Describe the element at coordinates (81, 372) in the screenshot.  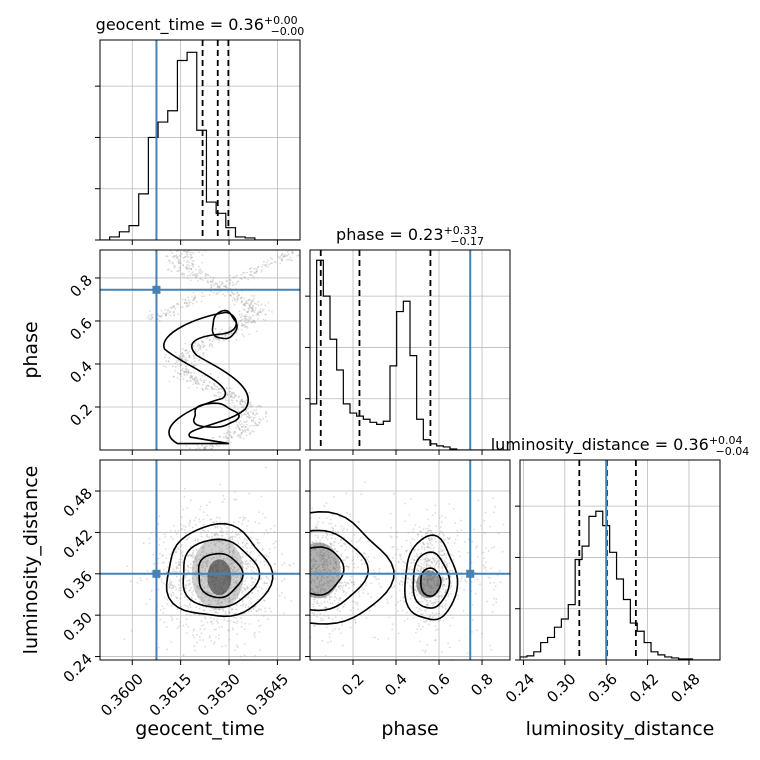
I see `y-tick-label: 0.4` at that location.